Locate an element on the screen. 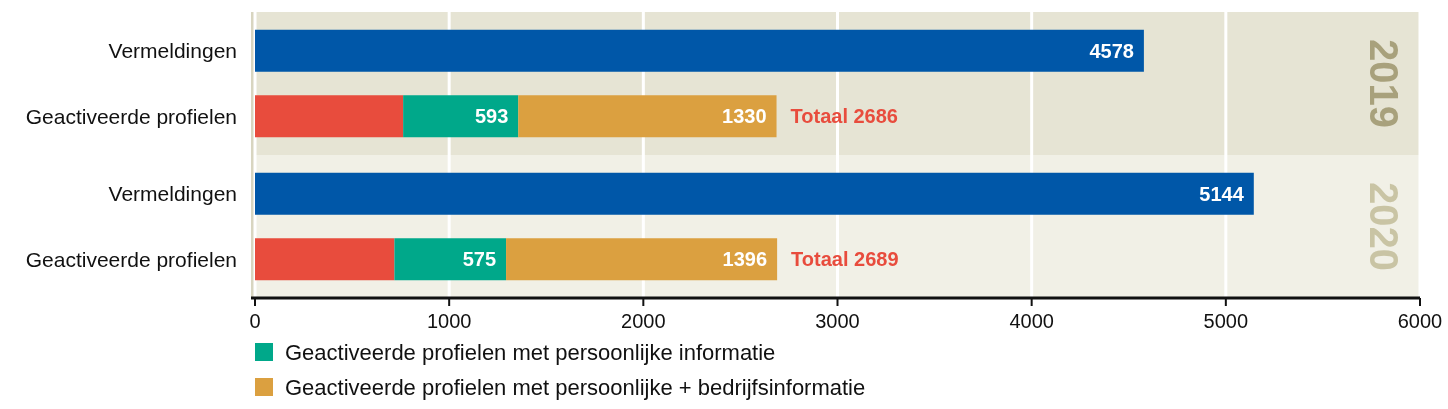 Image resolution: width=1448 pixels, height=409 pixels. x-tick-label: 0 is located at coordinates (255, 321).